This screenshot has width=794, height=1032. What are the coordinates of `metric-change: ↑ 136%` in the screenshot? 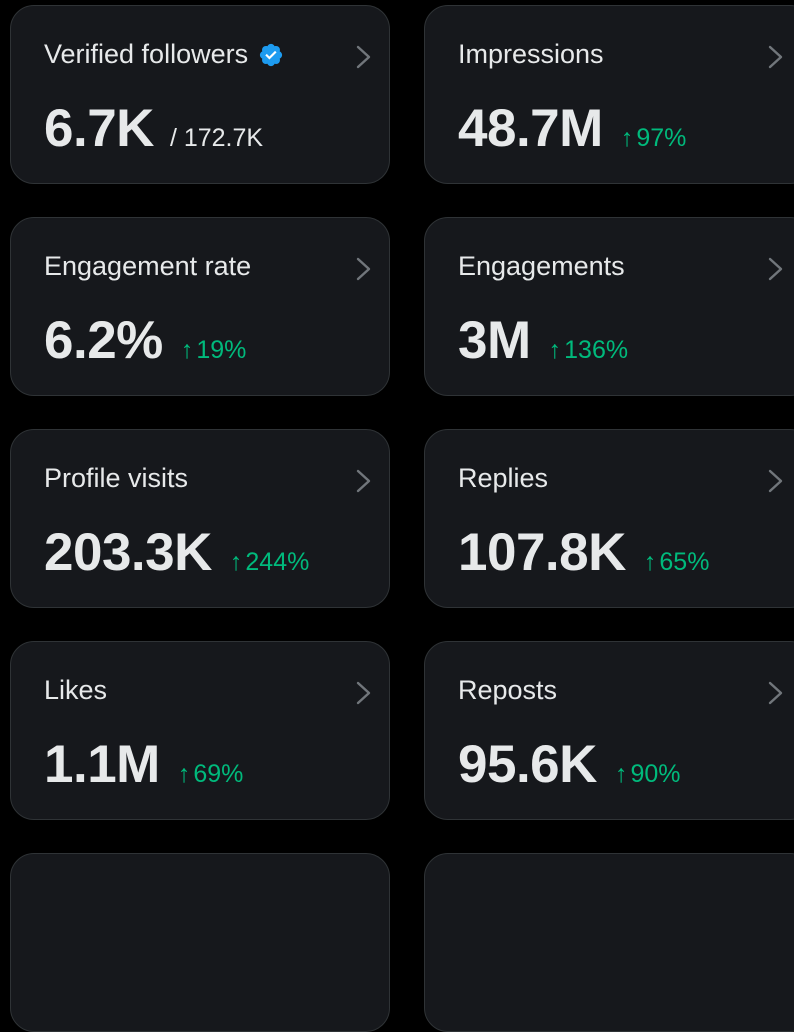 It's located at (588, 350).